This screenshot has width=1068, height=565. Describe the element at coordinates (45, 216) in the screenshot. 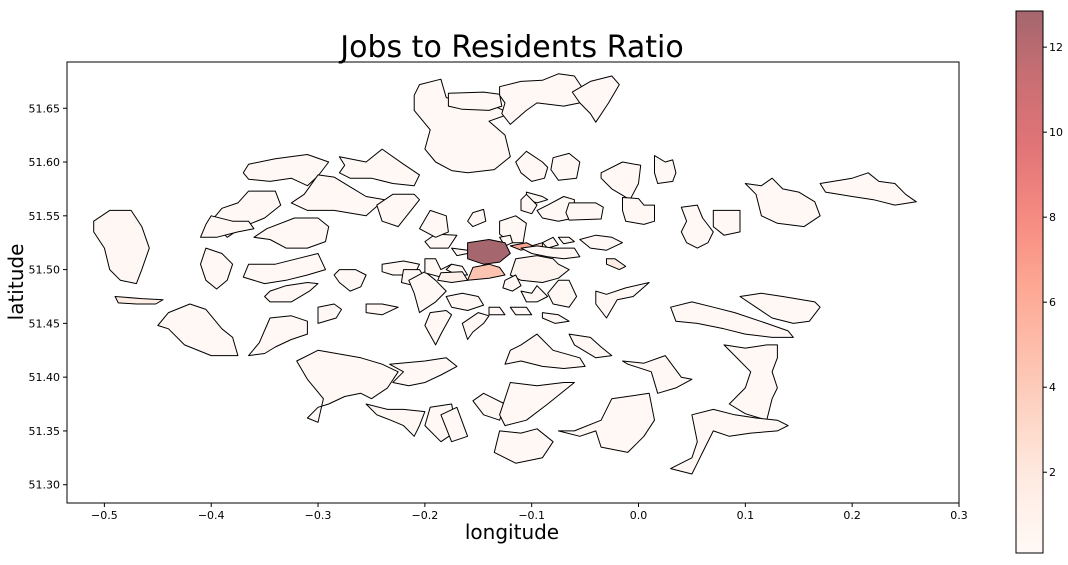

I see `y-tick-label: 51.55` at that location.